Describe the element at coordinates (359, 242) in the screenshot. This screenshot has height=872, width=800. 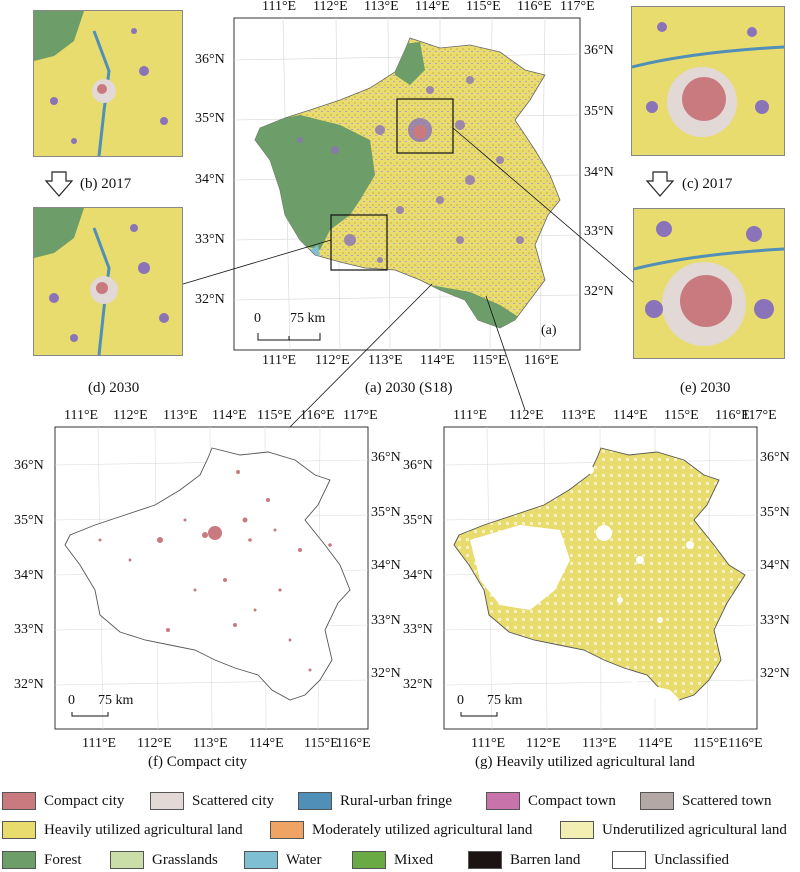
I see `zoom-box-west` at that location.